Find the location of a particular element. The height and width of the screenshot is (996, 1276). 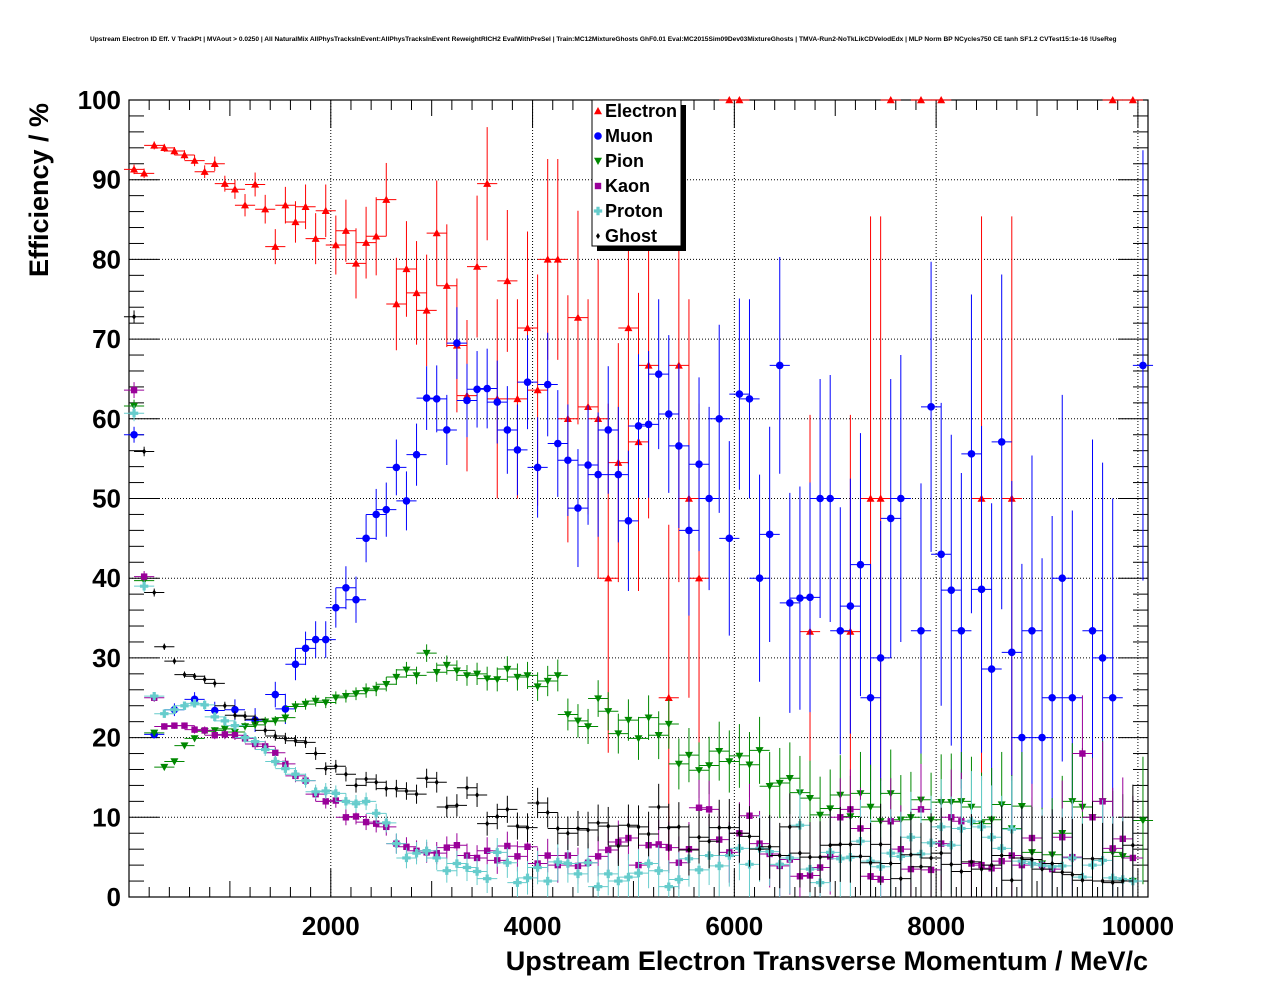

x-tick-label: 8000 is located at coordinates (936, 926).